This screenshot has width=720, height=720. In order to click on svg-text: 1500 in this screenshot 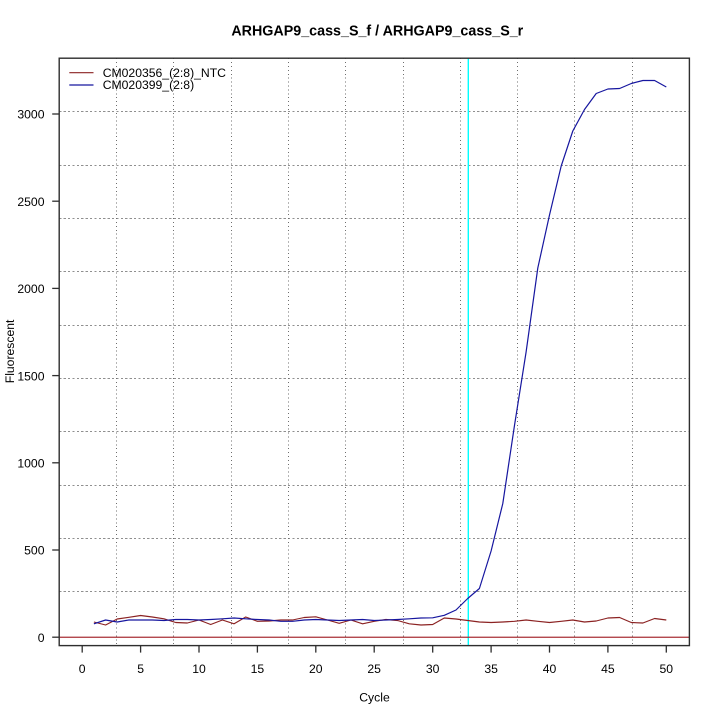, I will do `click(30, 376)`.